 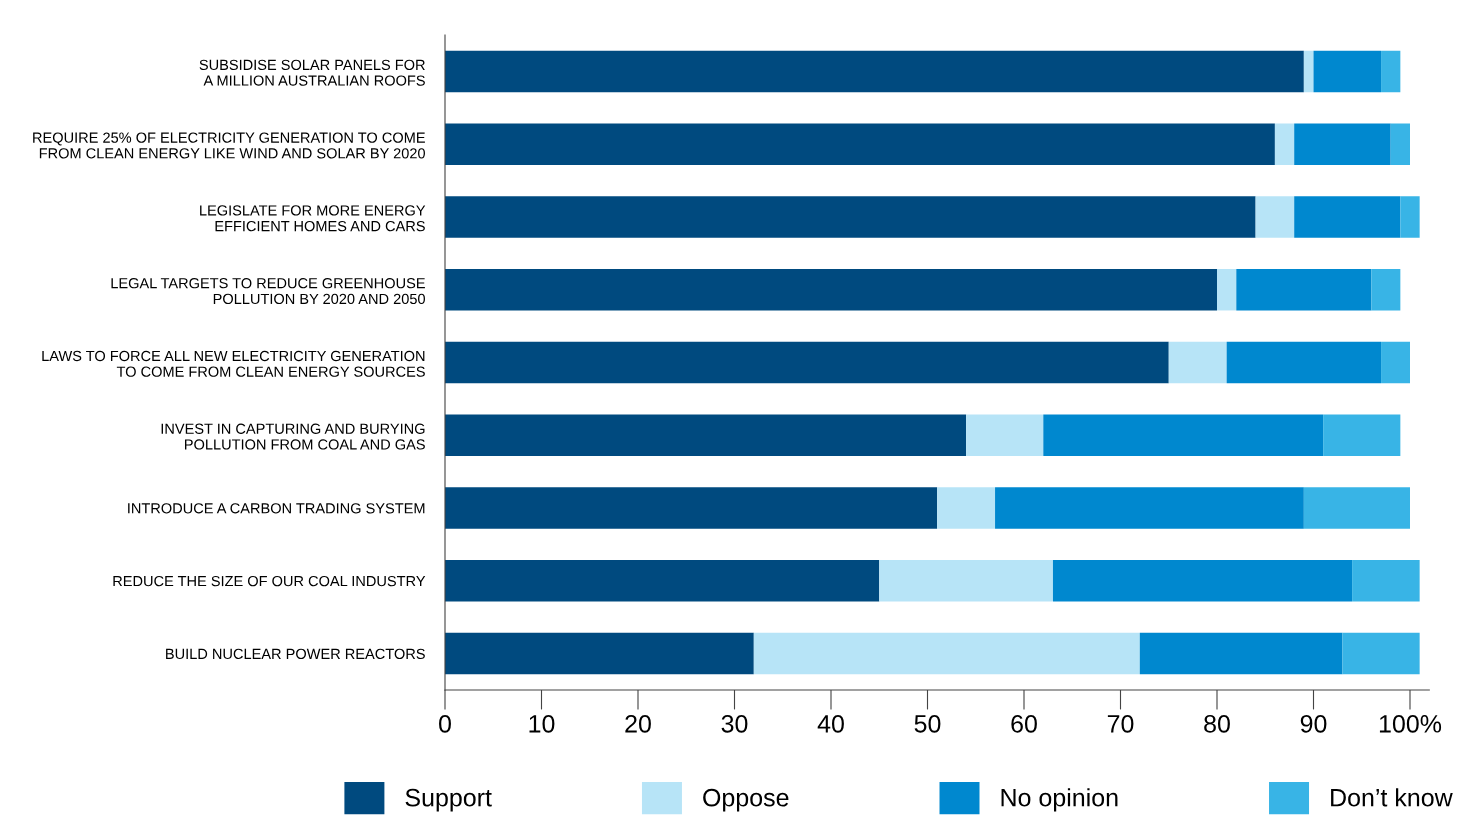 I want to click on y-tick-label: INTRODUCE A CARBON TRADING SYSTEM, so click(x=276, y=508).